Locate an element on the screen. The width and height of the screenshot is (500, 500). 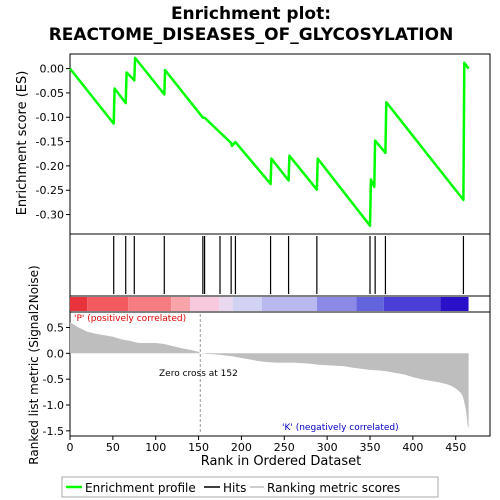
metric-x-tick-label: 50 is located at coordinates (113, 447).